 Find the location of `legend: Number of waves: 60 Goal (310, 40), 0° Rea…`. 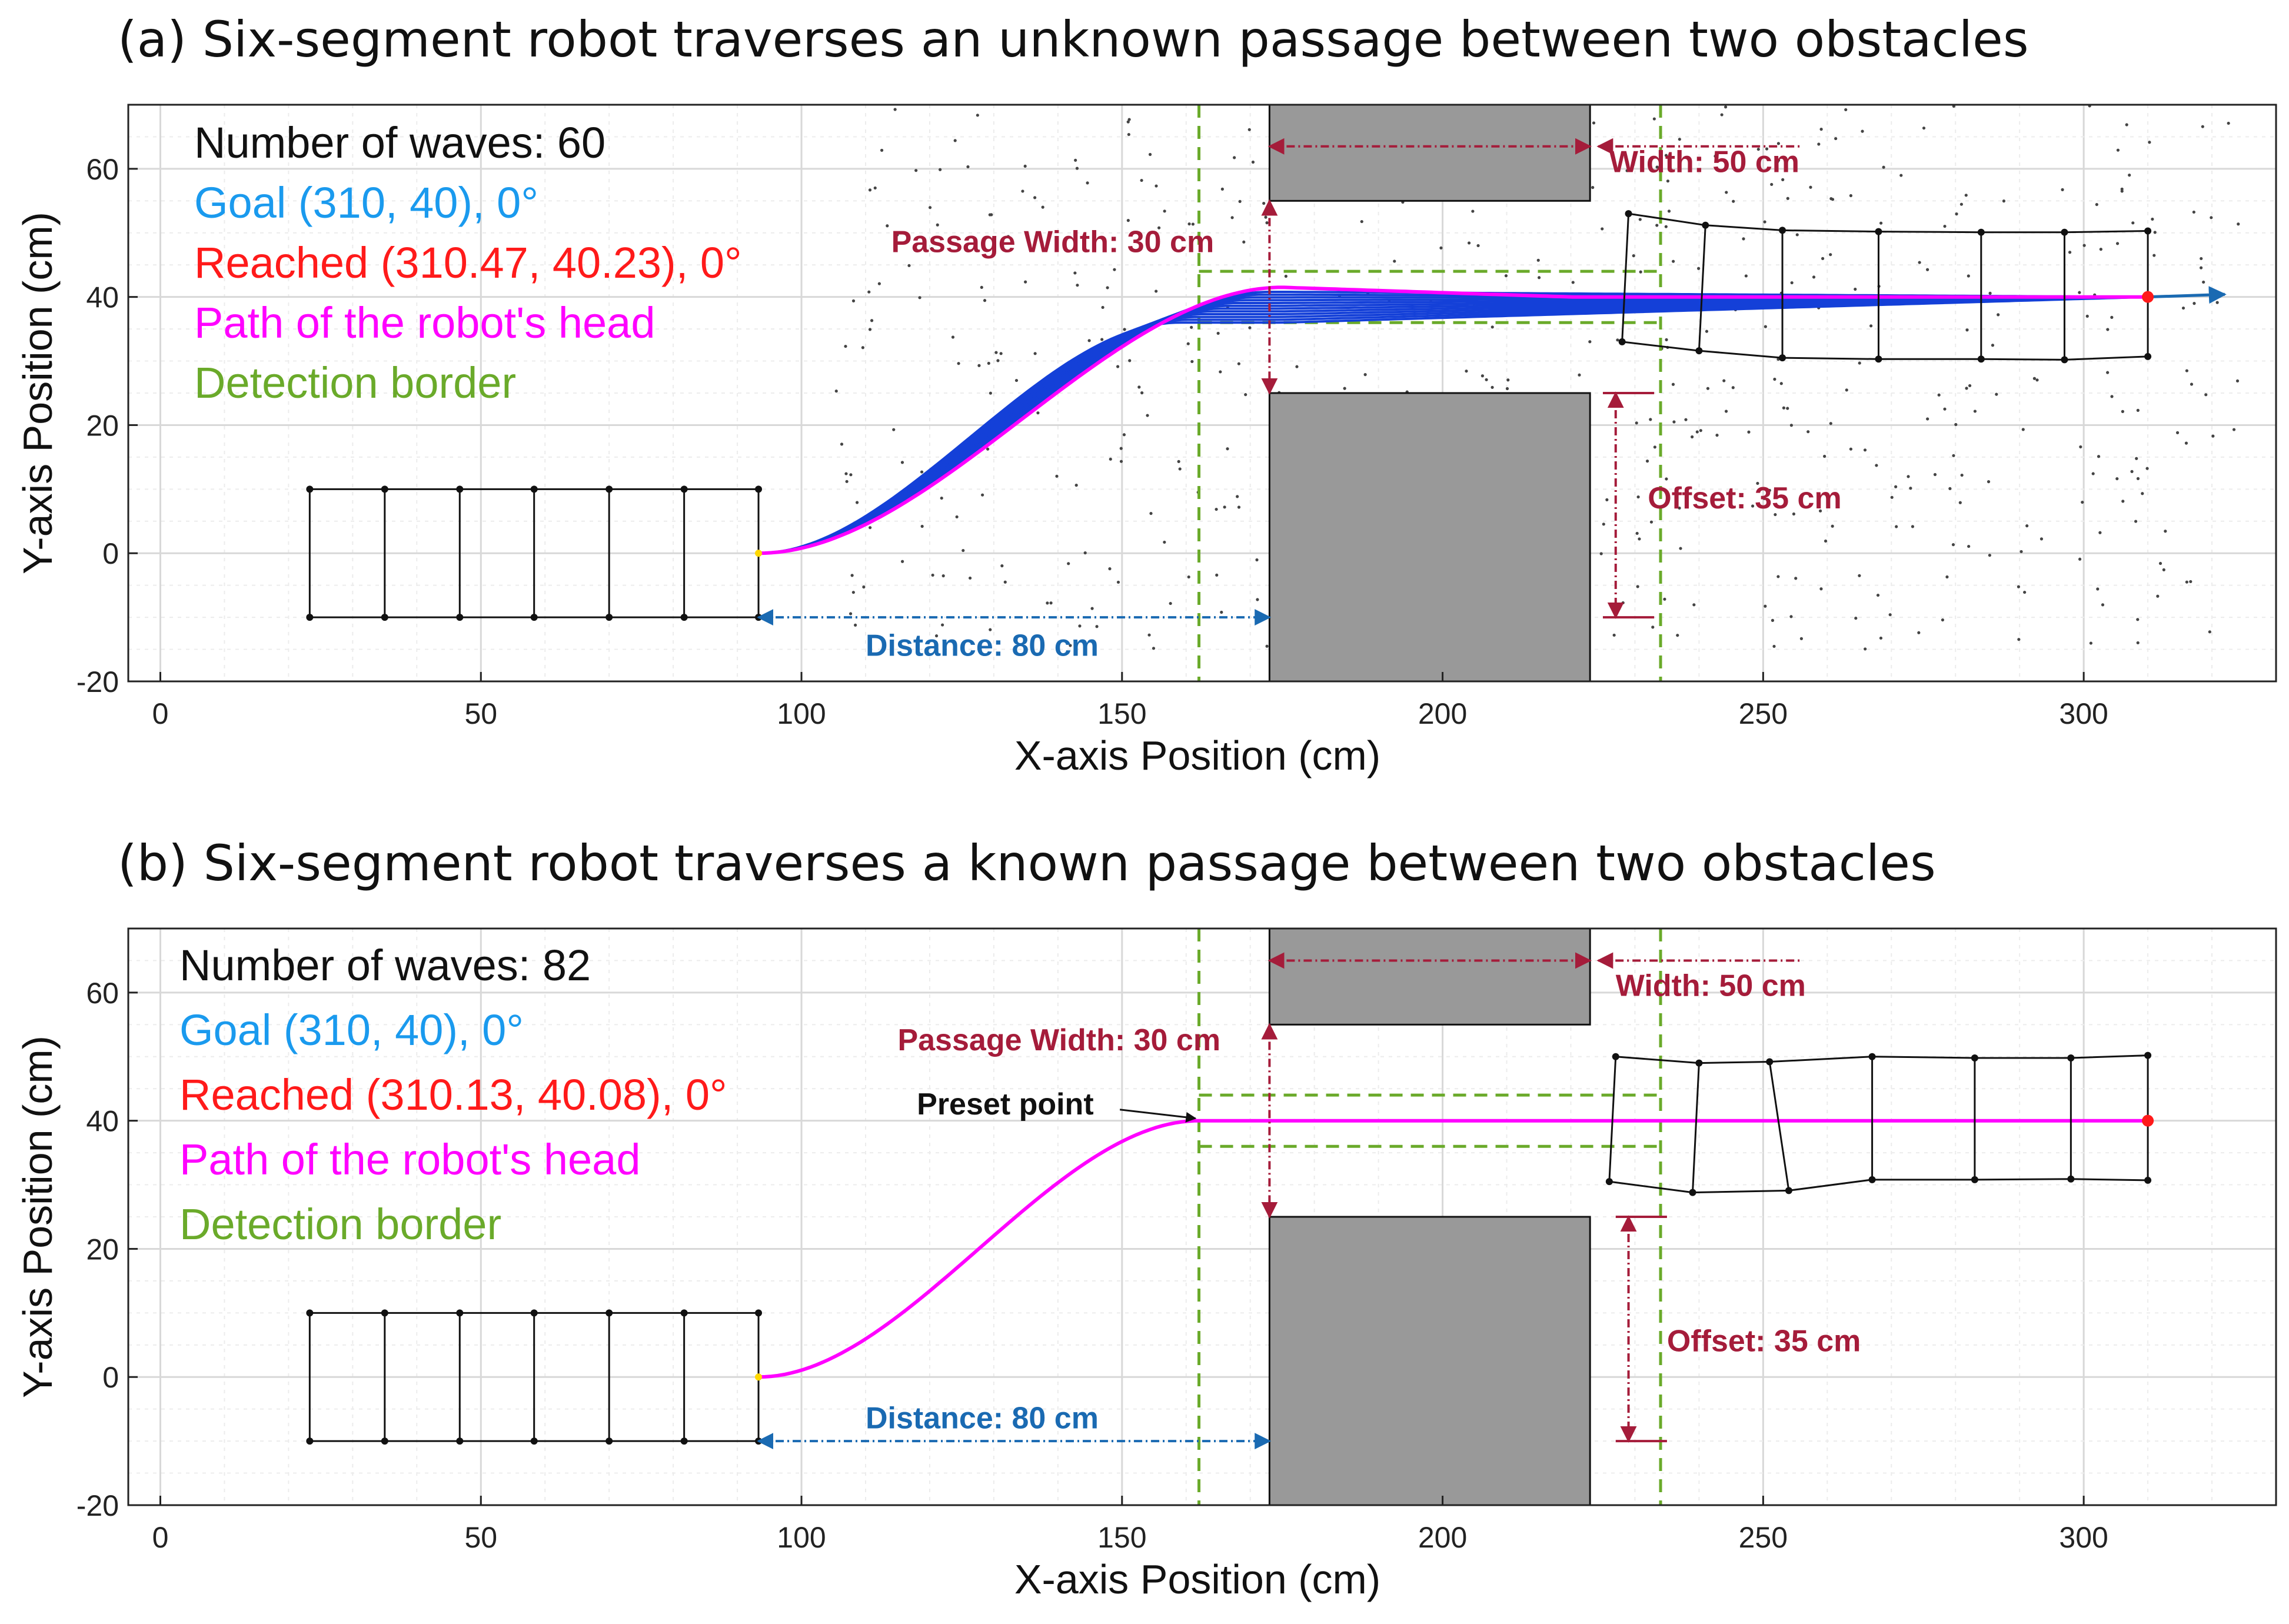

legend: Number of waves: 60 Goal (310, 40), 0° Rea… is located at coordinates (468, 262).